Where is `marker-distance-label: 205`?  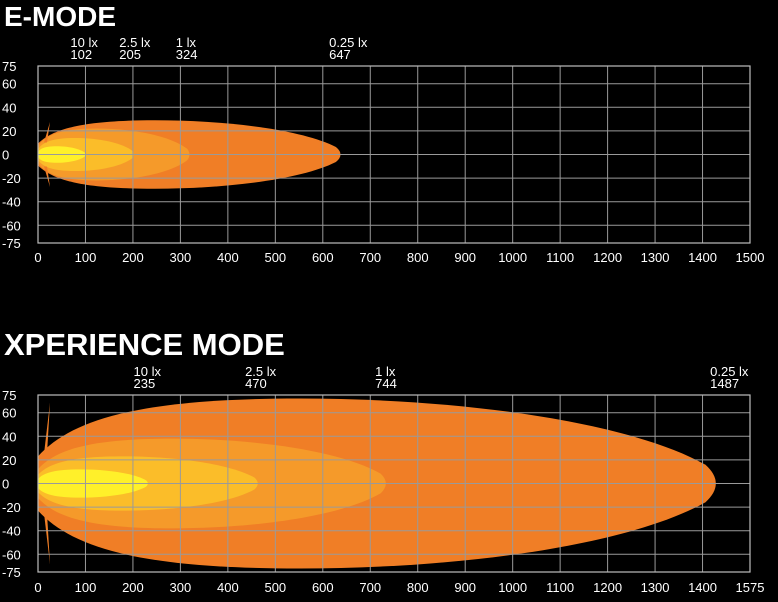
marker-distance-label: 205 is located at coordinates (130, 54).